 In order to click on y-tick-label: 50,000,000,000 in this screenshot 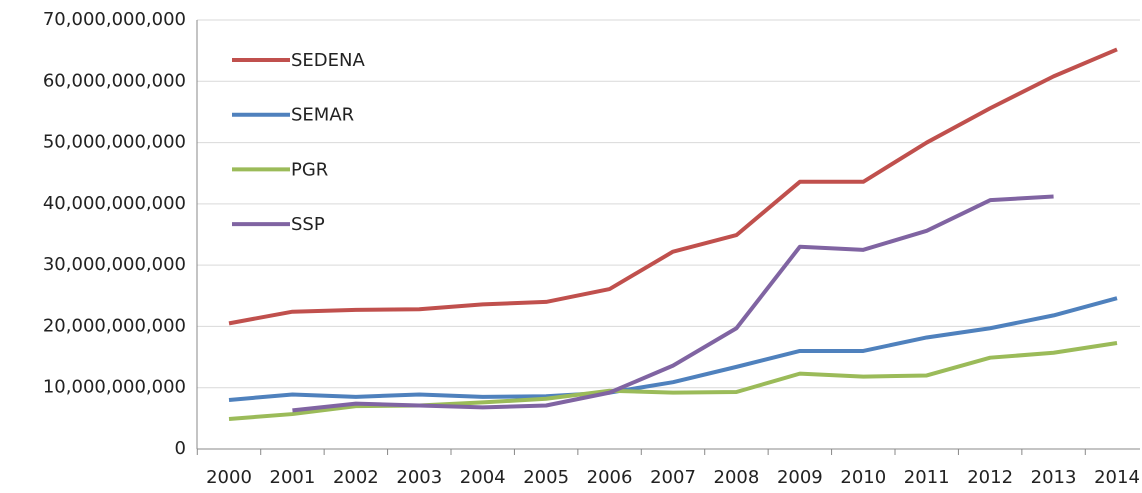, I will do `click(114, 142)`.